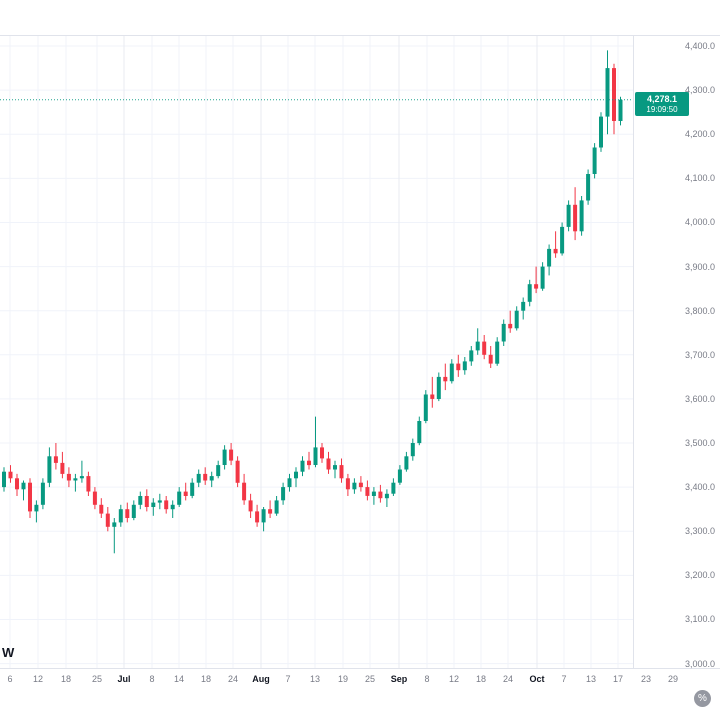 This screenshot has height=720, width=720. Describe the element at coordinates (699, 443) in the screenshot. I see `price-axis-label: 3,500.0` at that location.